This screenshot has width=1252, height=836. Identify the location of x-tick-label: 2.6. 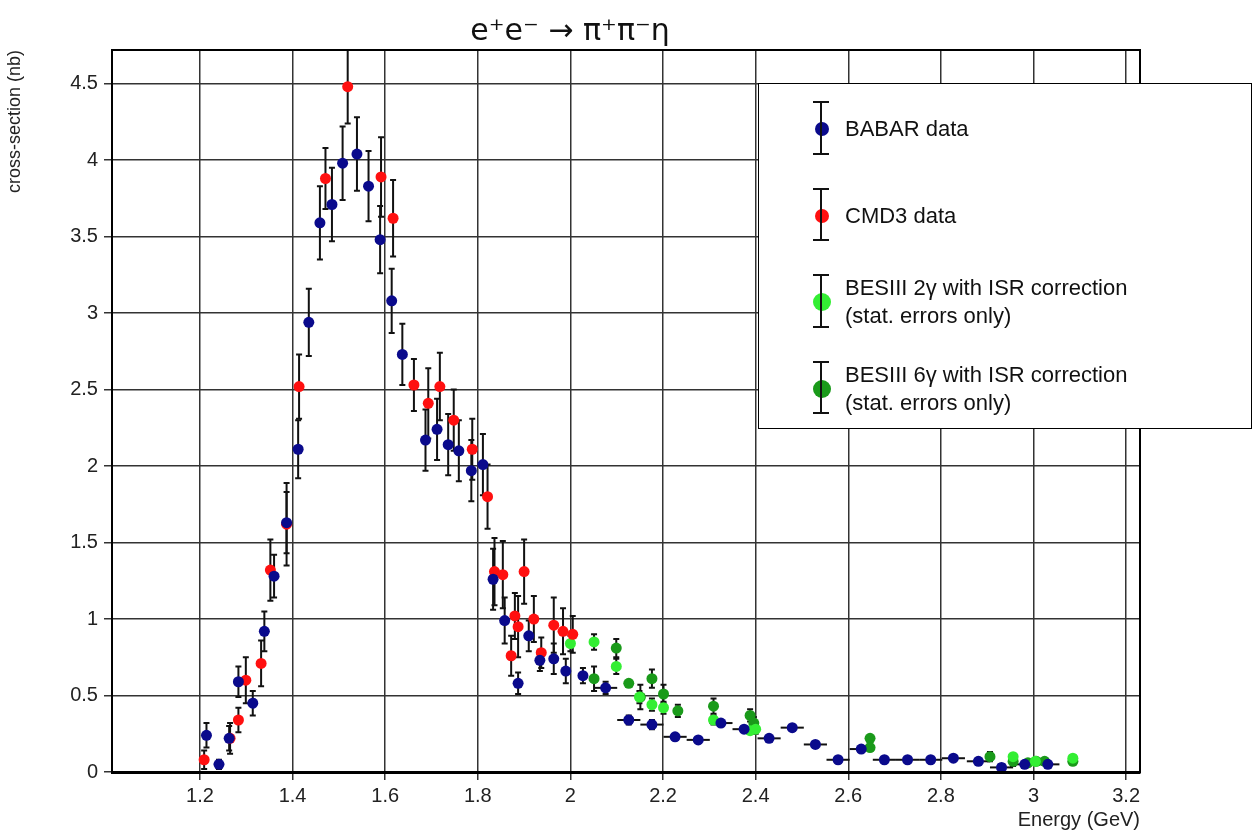
(848, 794).